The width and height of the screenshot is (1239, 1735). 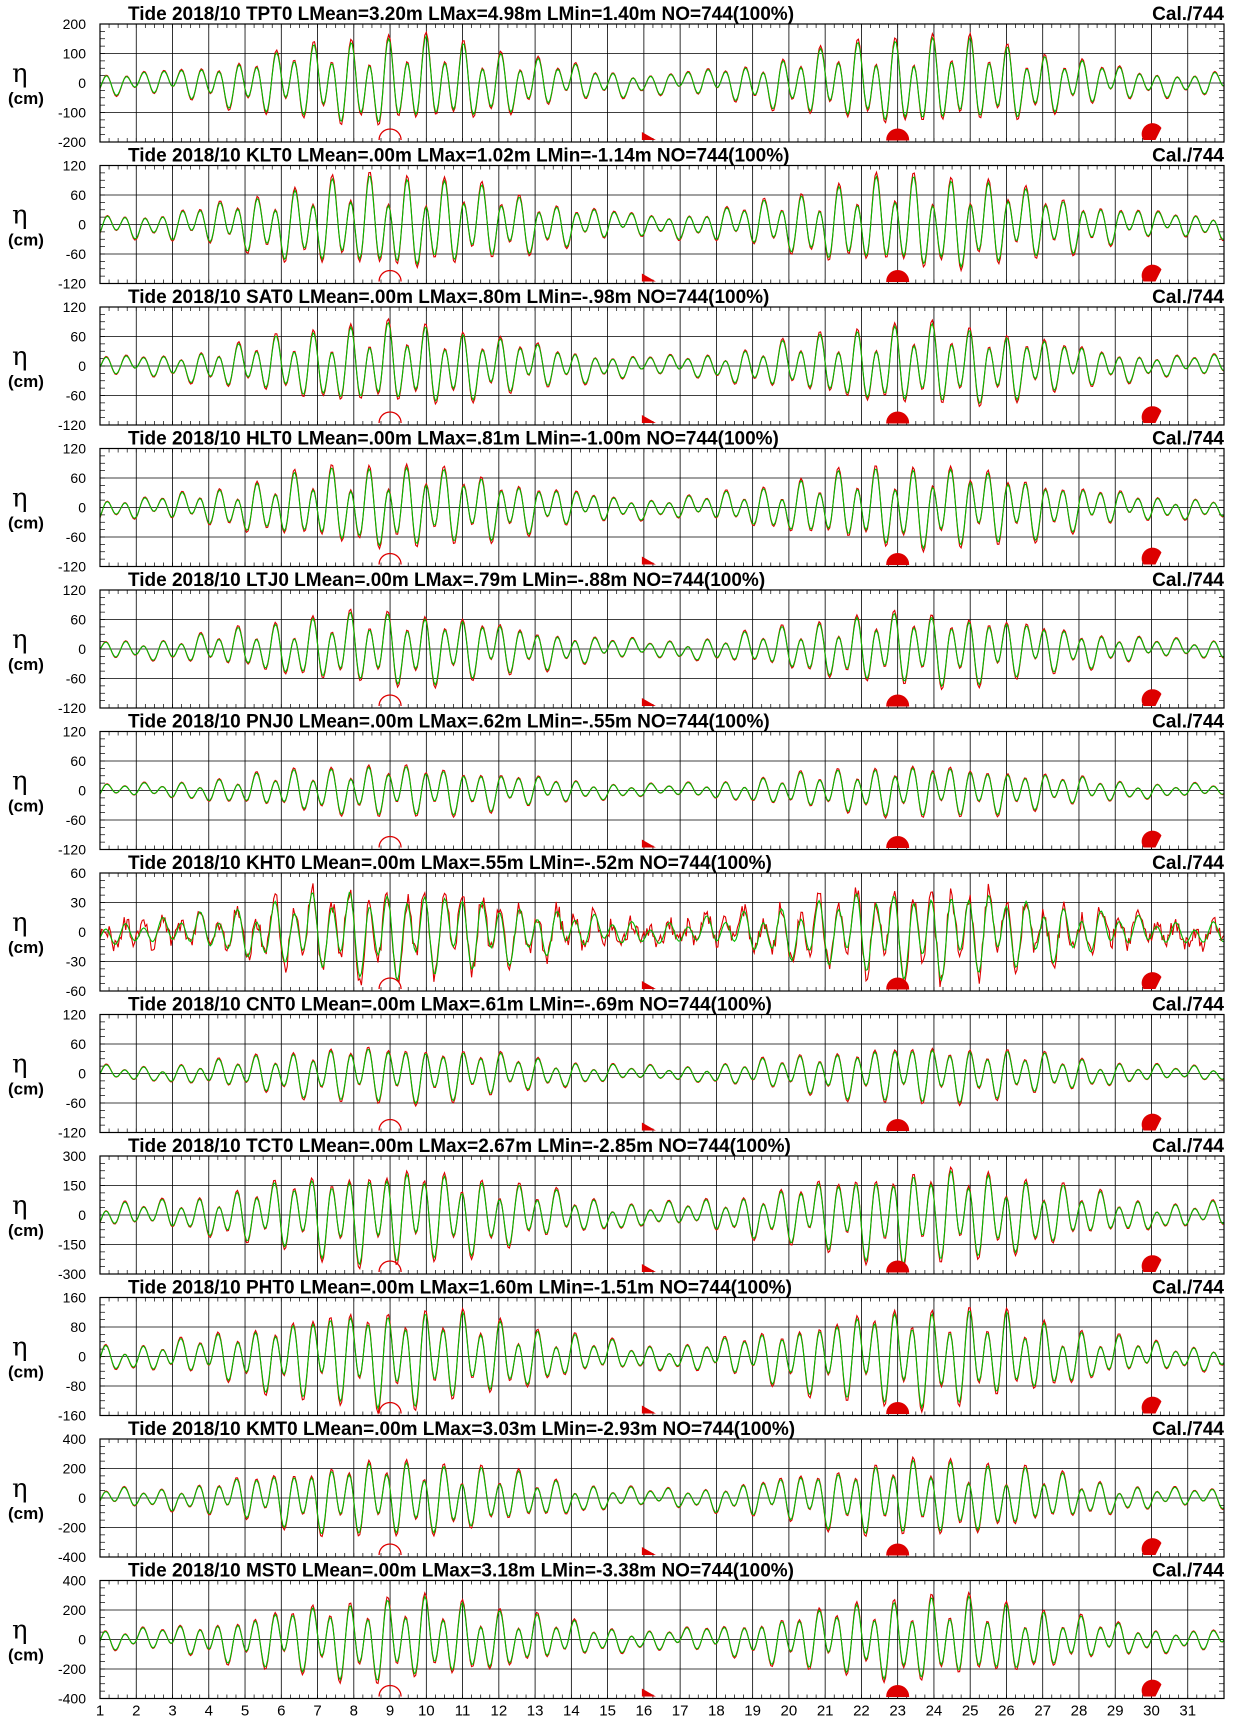 What do you see at coordinates (245, 1711) in the screenshot?
I see `x-tick-label: 5` at bounding box center [245, 1711].